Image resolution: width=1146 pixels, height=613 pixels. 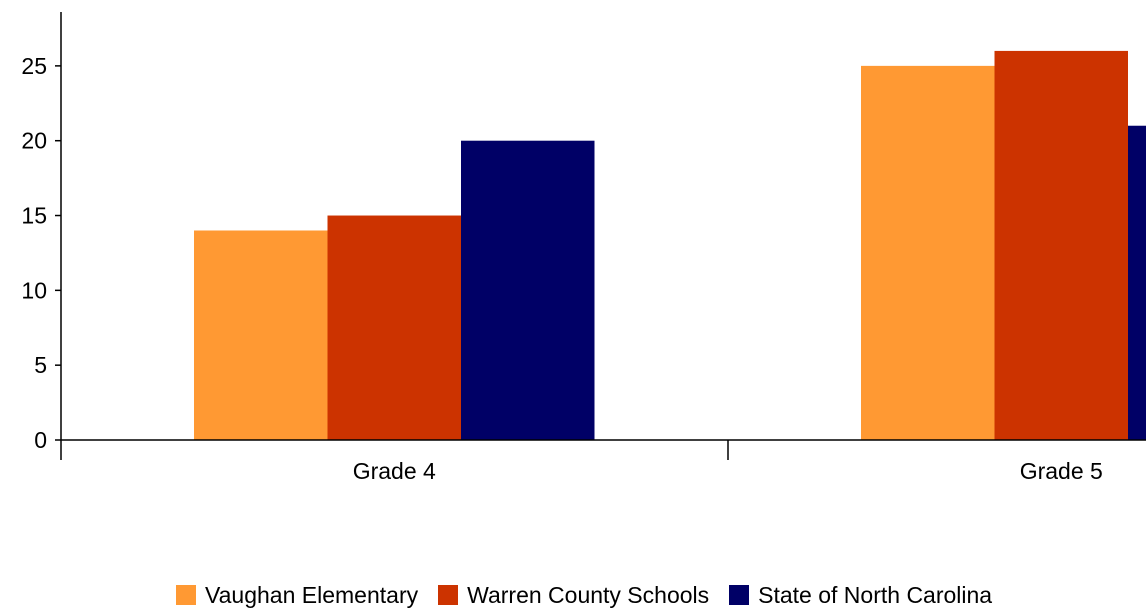 I want to click on legend-item-vaughan-elementary: Vaughan Elementary, so click(x=297, y=595).